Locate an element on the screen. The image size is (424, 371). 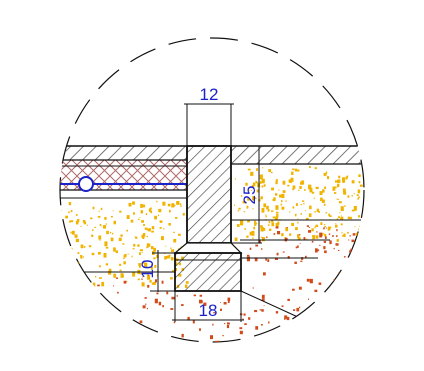
wall is located at coordinates (209, 194).